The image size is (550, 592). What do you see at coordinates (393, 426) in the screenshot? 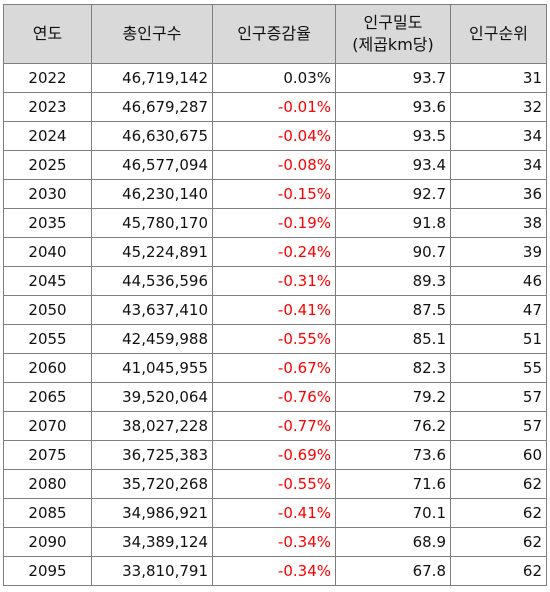
I see `density-cell: 76.2` at bounding box center [393, 426].